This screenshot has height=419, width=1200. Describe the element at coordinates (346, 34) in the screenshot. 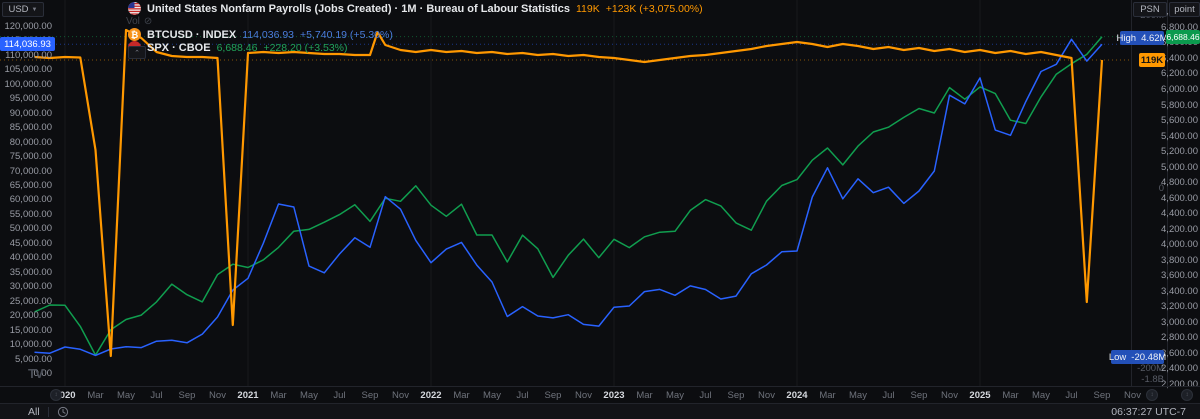

I see `btc-change: +5,740.19 (+5.30%)` at that location.